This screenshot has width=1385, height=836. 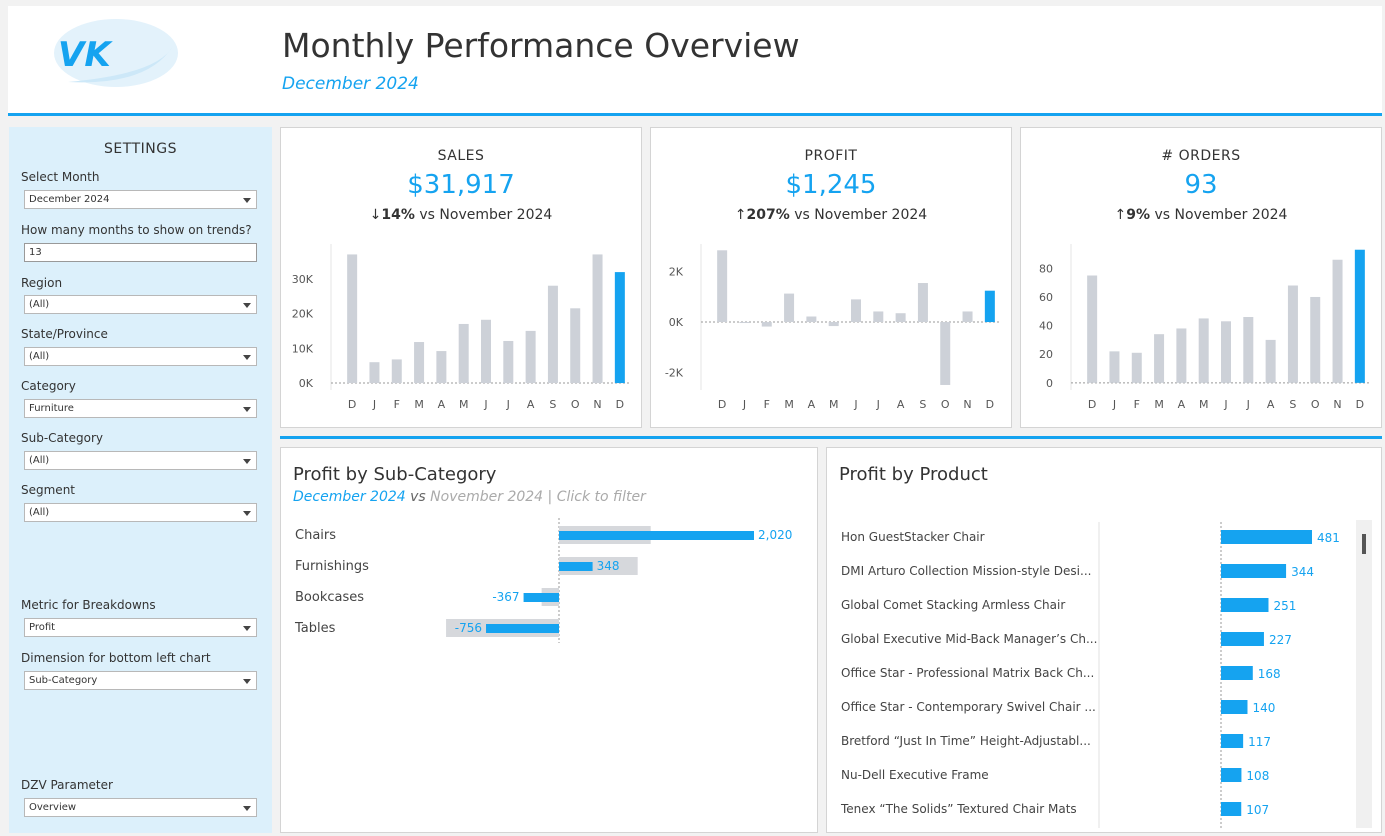 I want to click on category-label: Category, so click(x=48, y=386).